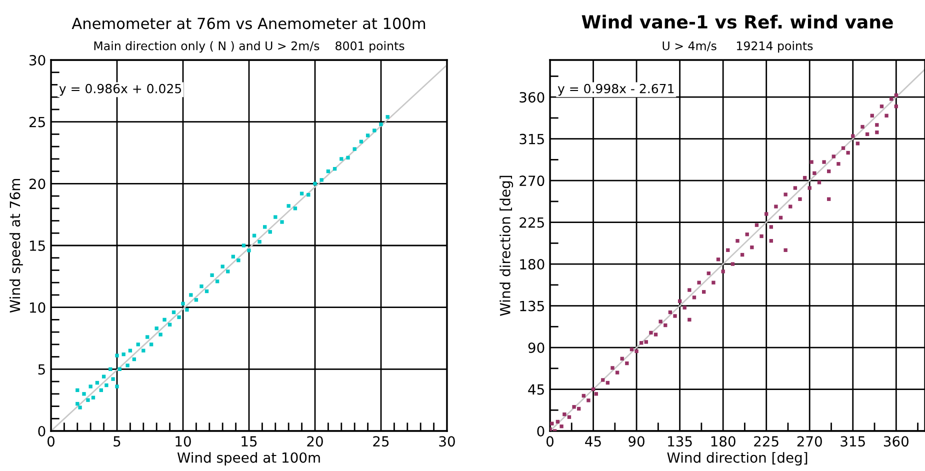 This screenshot has width=925, height=471. I want to click on y-axis-title: Wind direction [deg], so click(507, 246).